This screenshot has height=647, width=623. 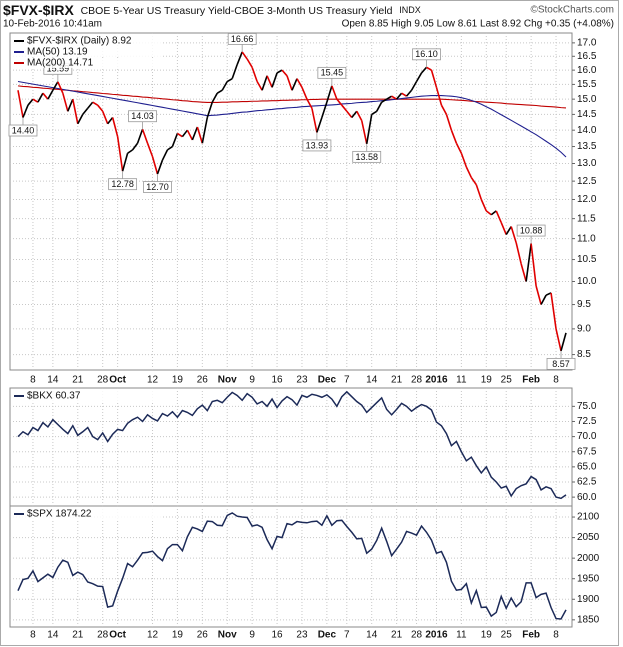 I want to click on y-tick-label: 10.5, so click(x=587, y=259).